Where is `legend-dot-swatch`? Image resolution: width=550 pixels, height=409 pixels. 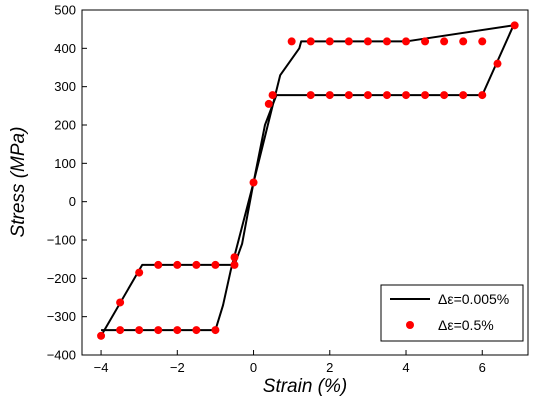 legend-dot-swatch is located at coordinates (410, 325).